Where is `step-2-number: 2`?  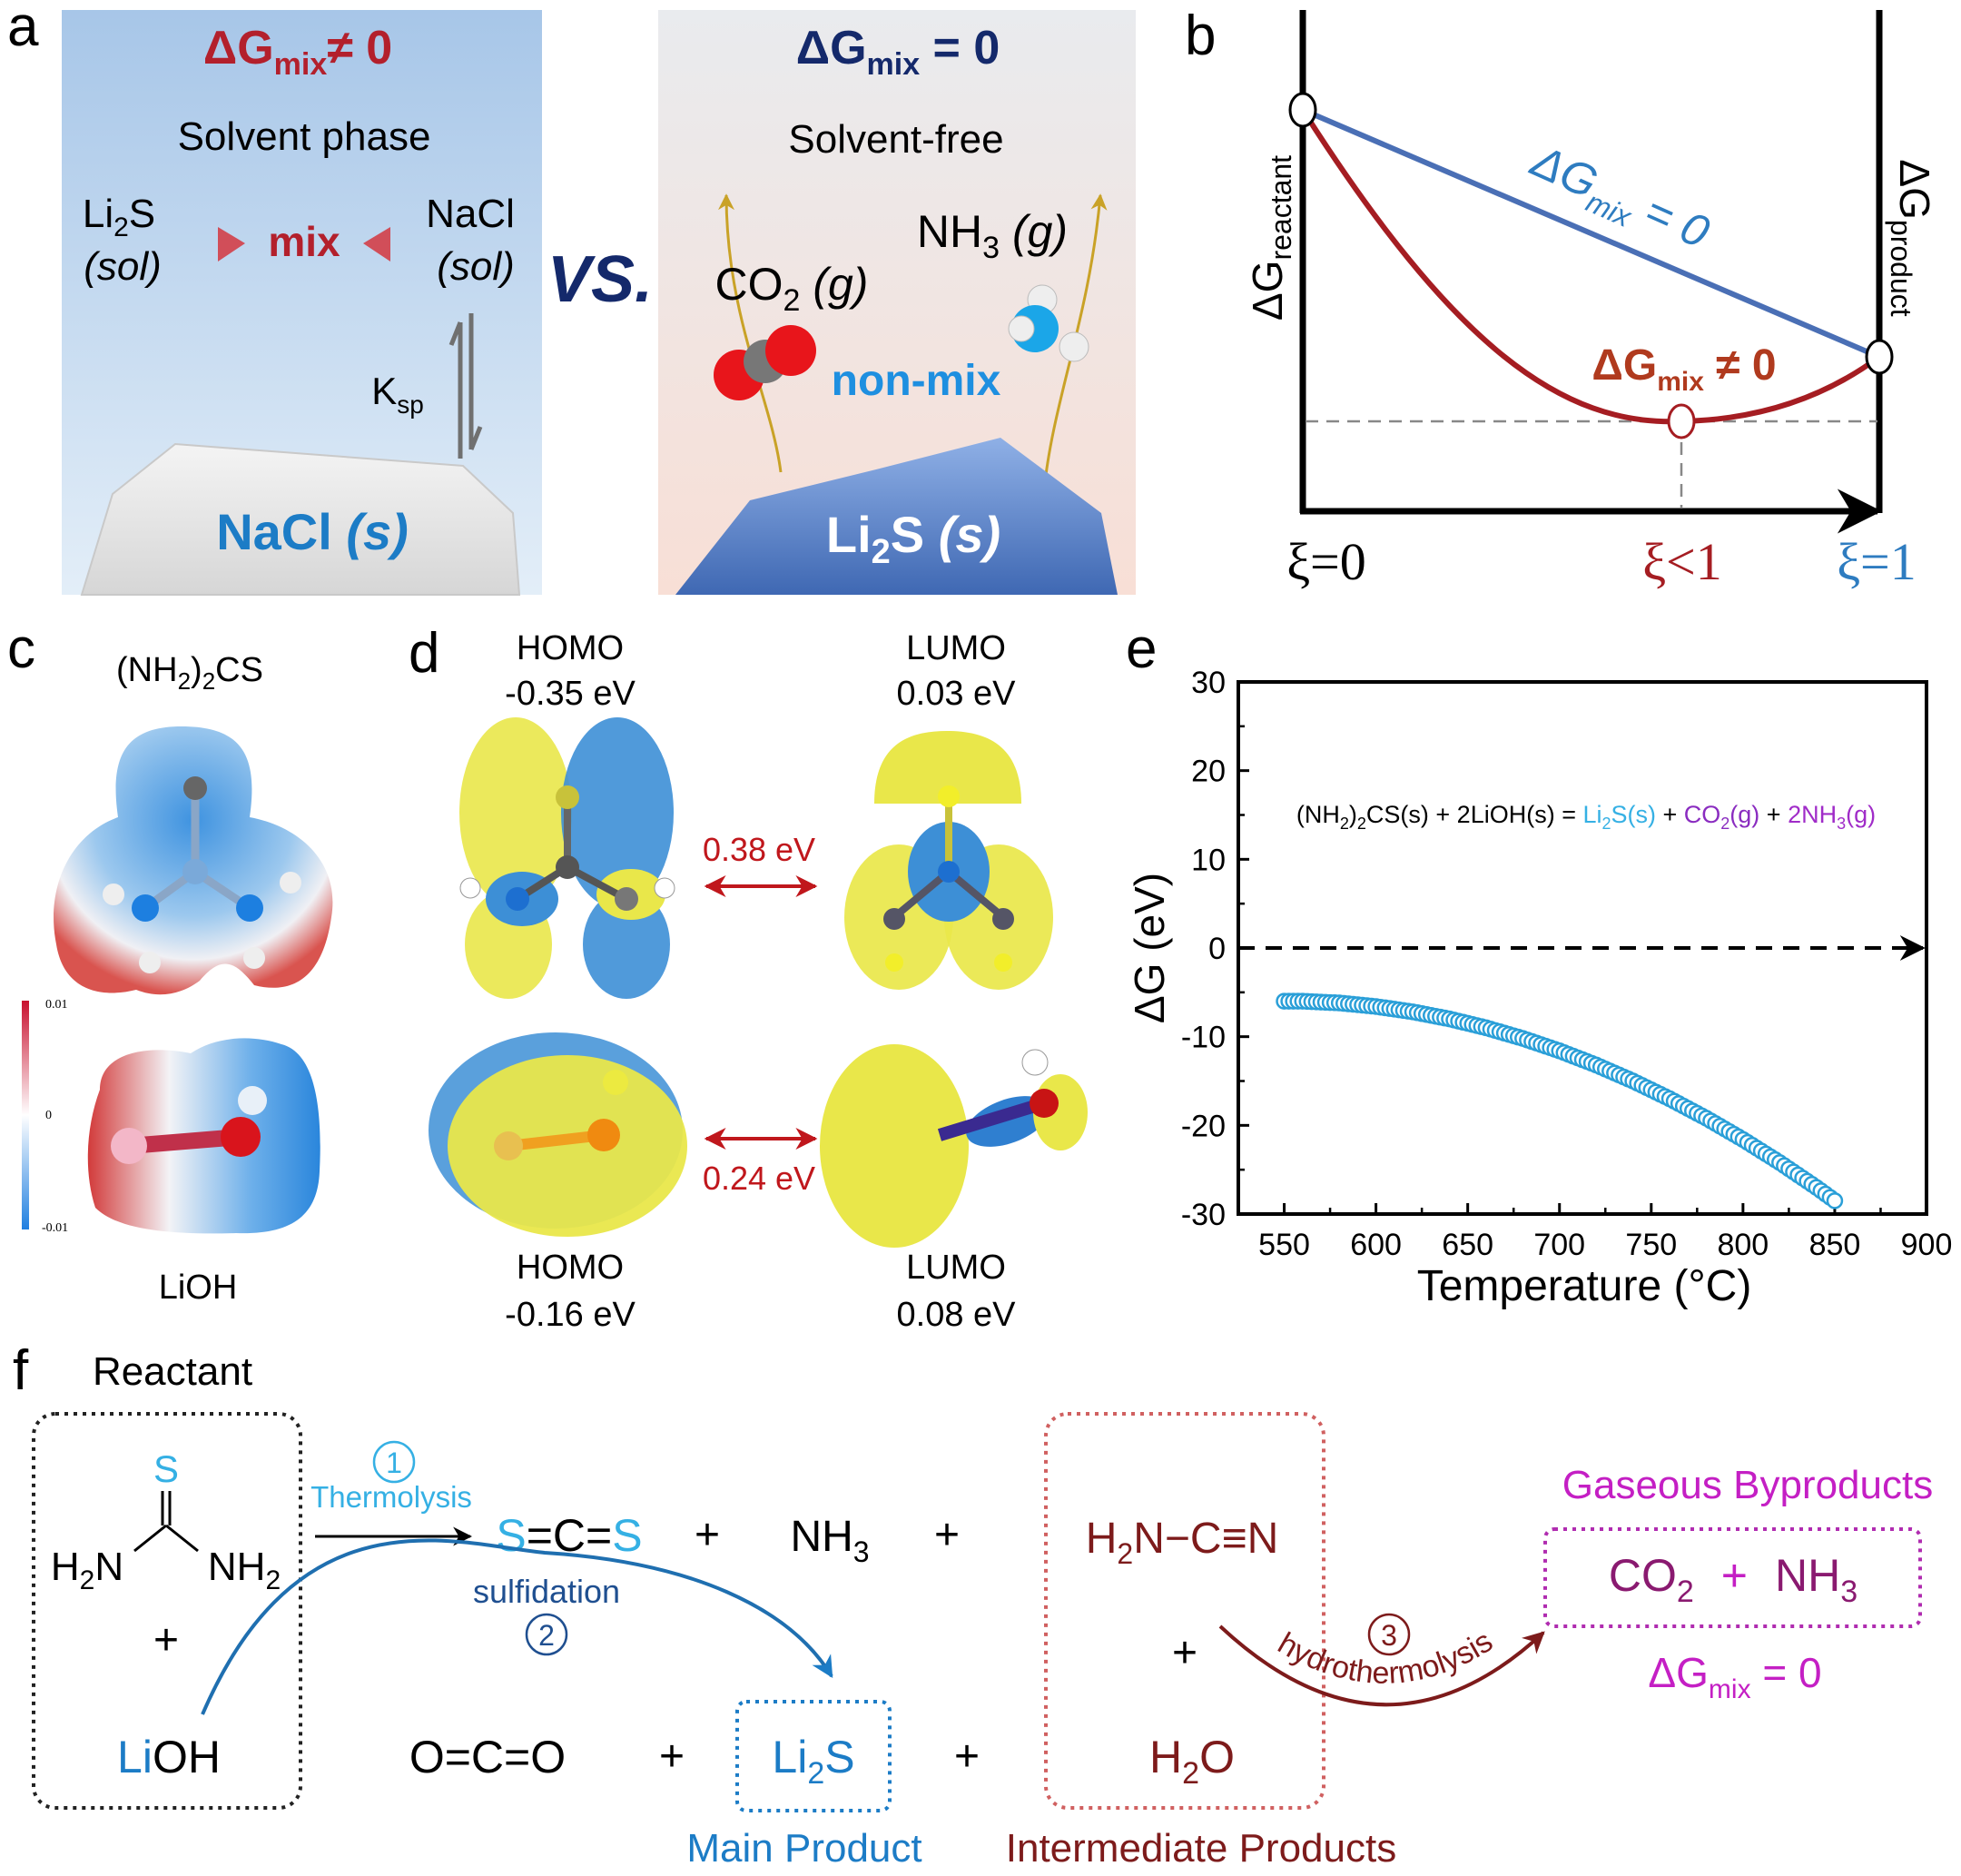
step-2-number: 2 is located at coordinates (546, 1636).